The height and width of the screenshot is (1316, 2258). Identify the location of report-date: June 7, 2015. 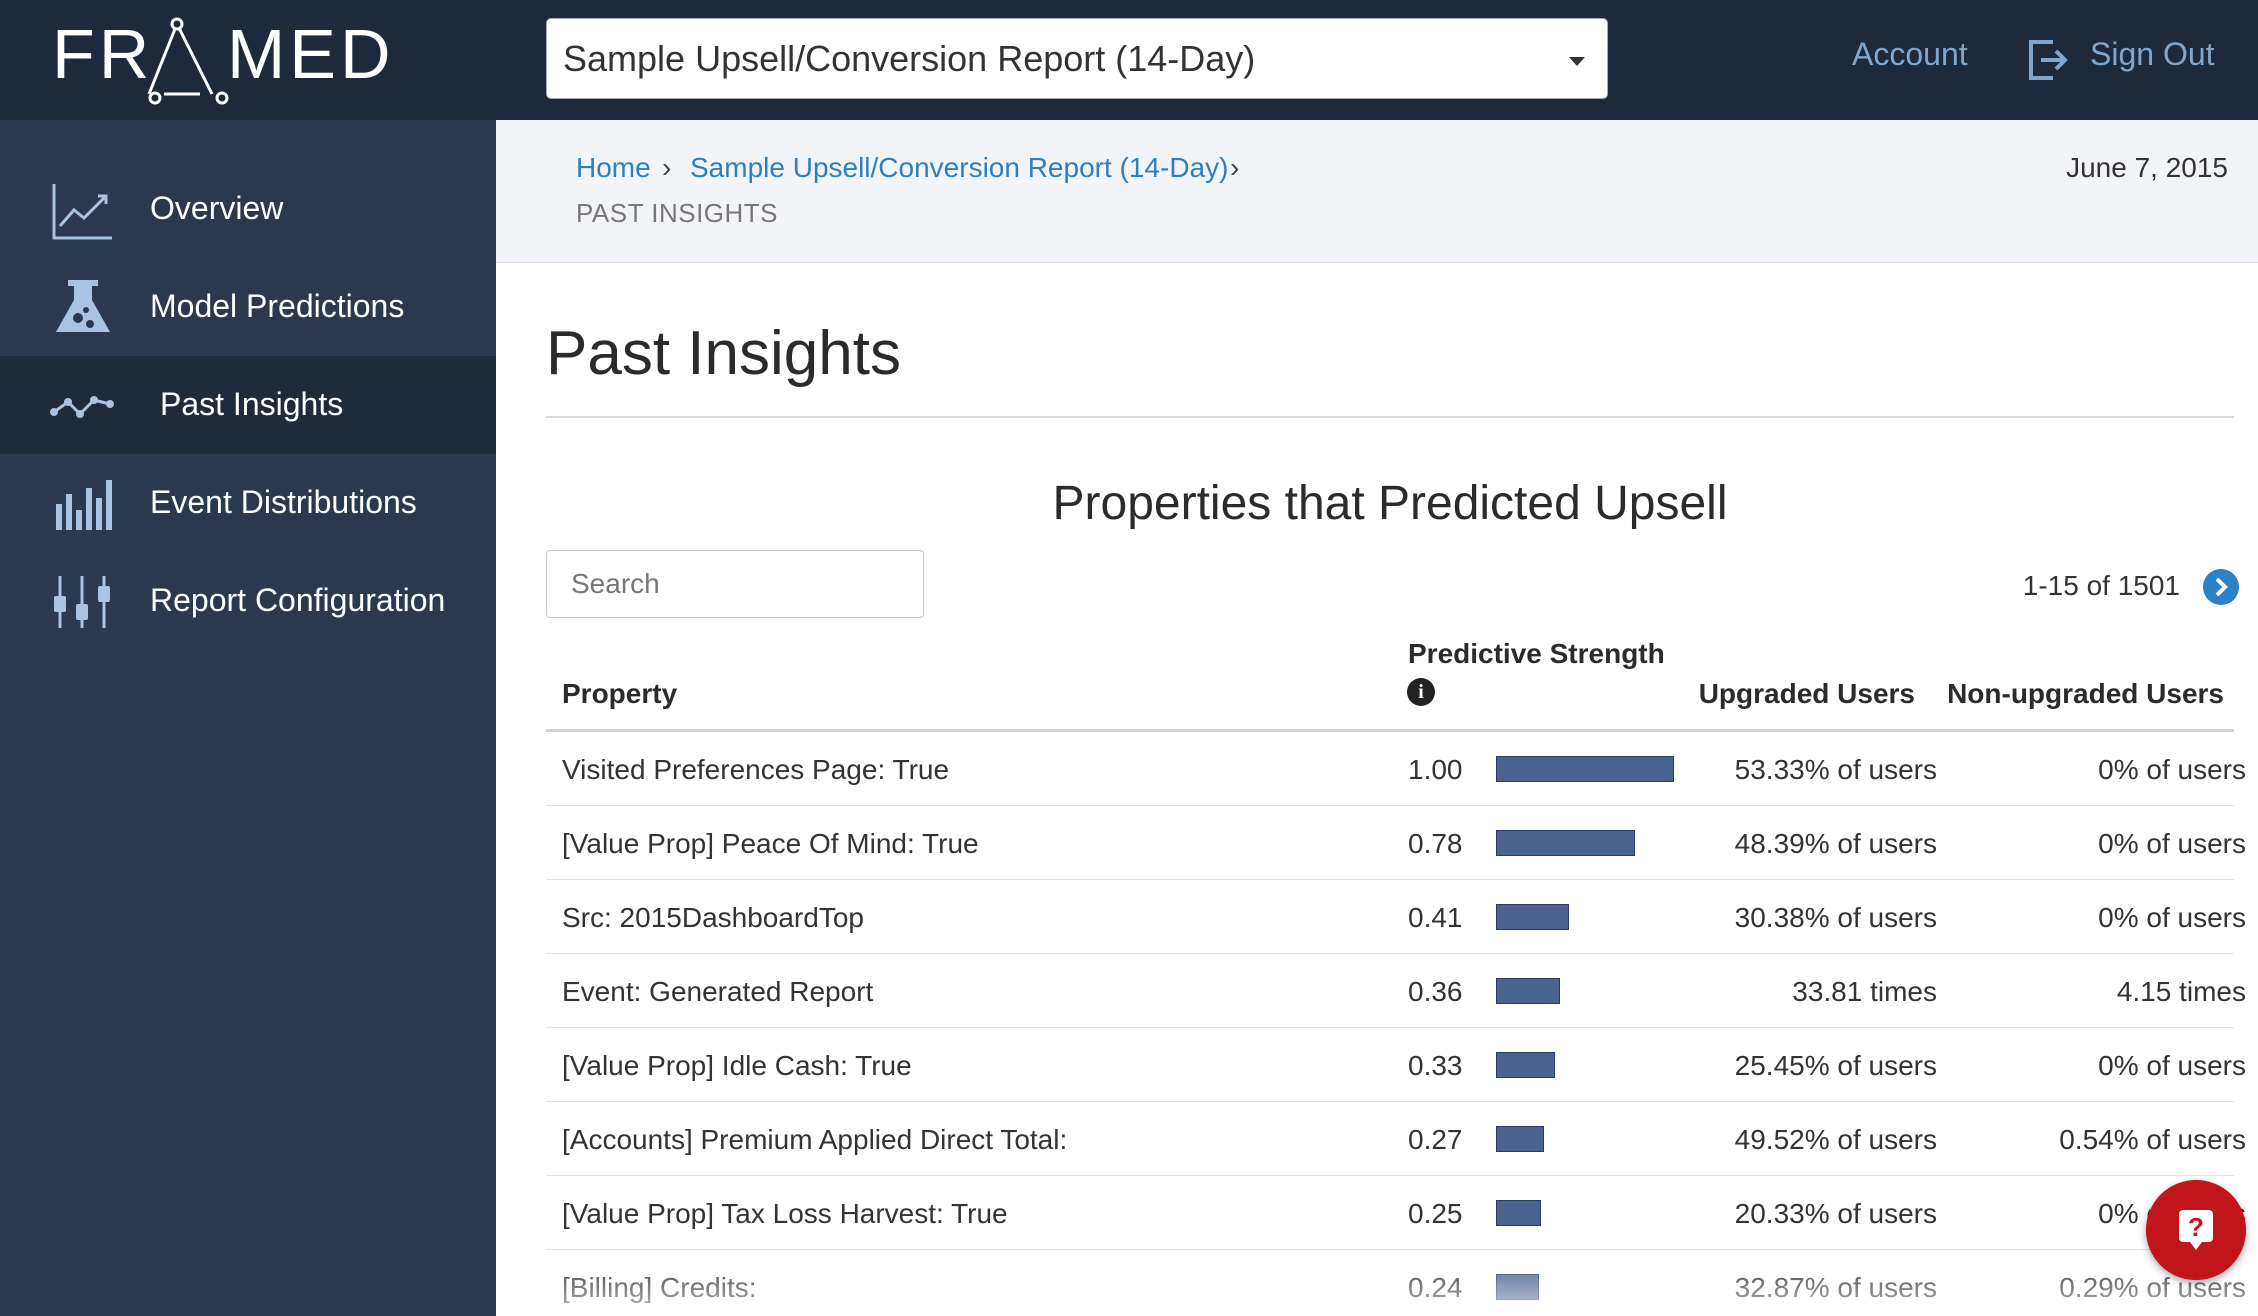
(2147, 167).